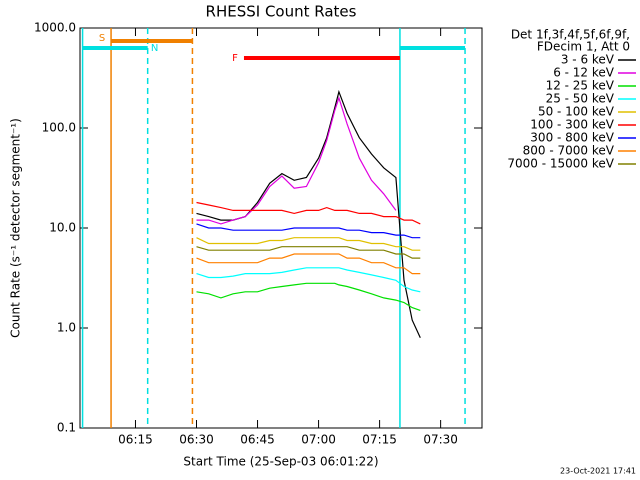  Describe the element at coordinates (62, 228) in the screenshot. I see `y-tick-label: 10.0` at that location.